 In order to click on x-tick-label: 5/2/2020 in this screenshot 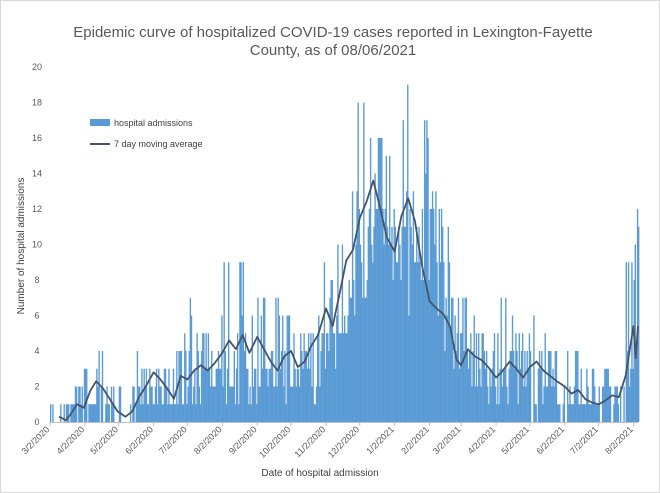, I will do `click(104, 440)`.